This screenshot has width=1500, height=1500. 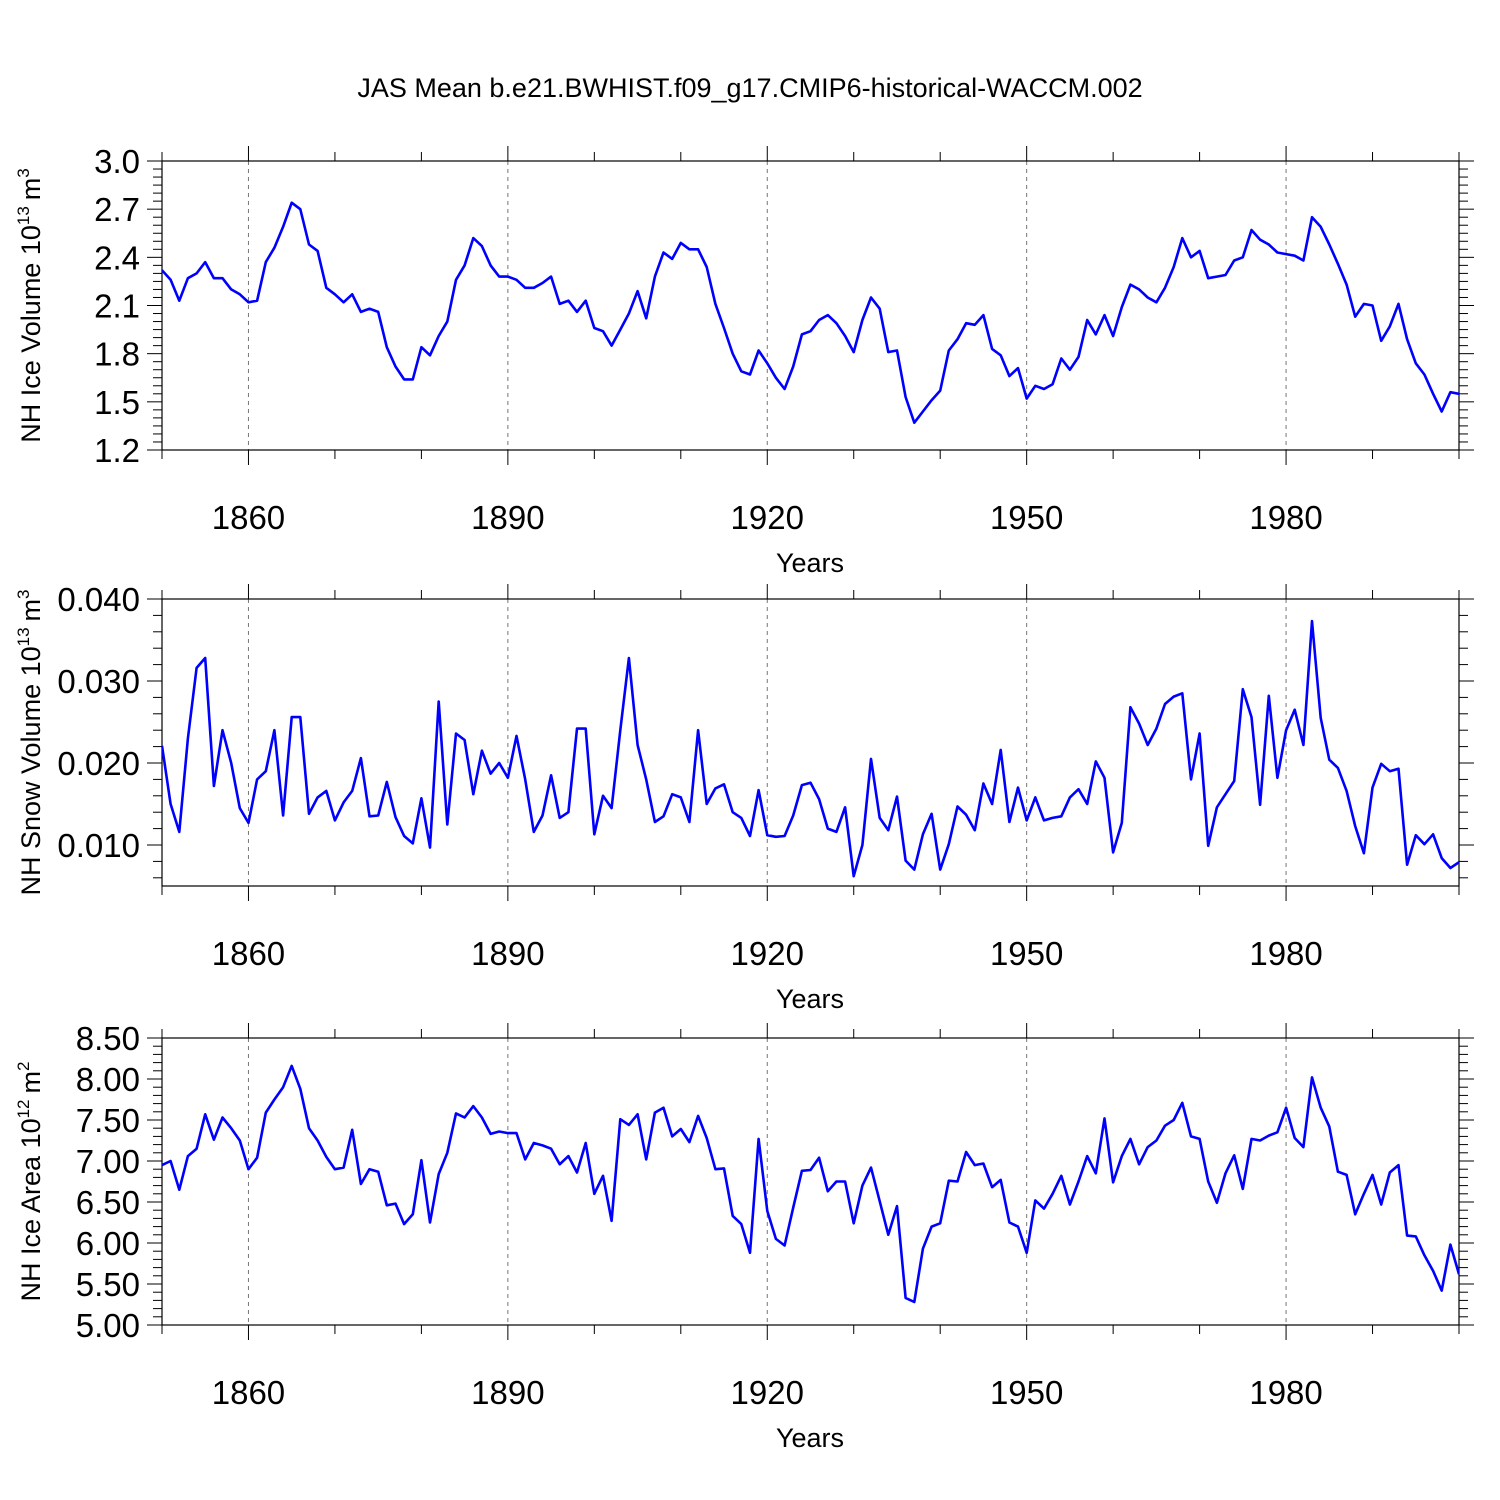 What do you see at coordinates (117, 161) in the screenshot?
I see `y-tick-label: 3.0` at bounding box center [117, 161].